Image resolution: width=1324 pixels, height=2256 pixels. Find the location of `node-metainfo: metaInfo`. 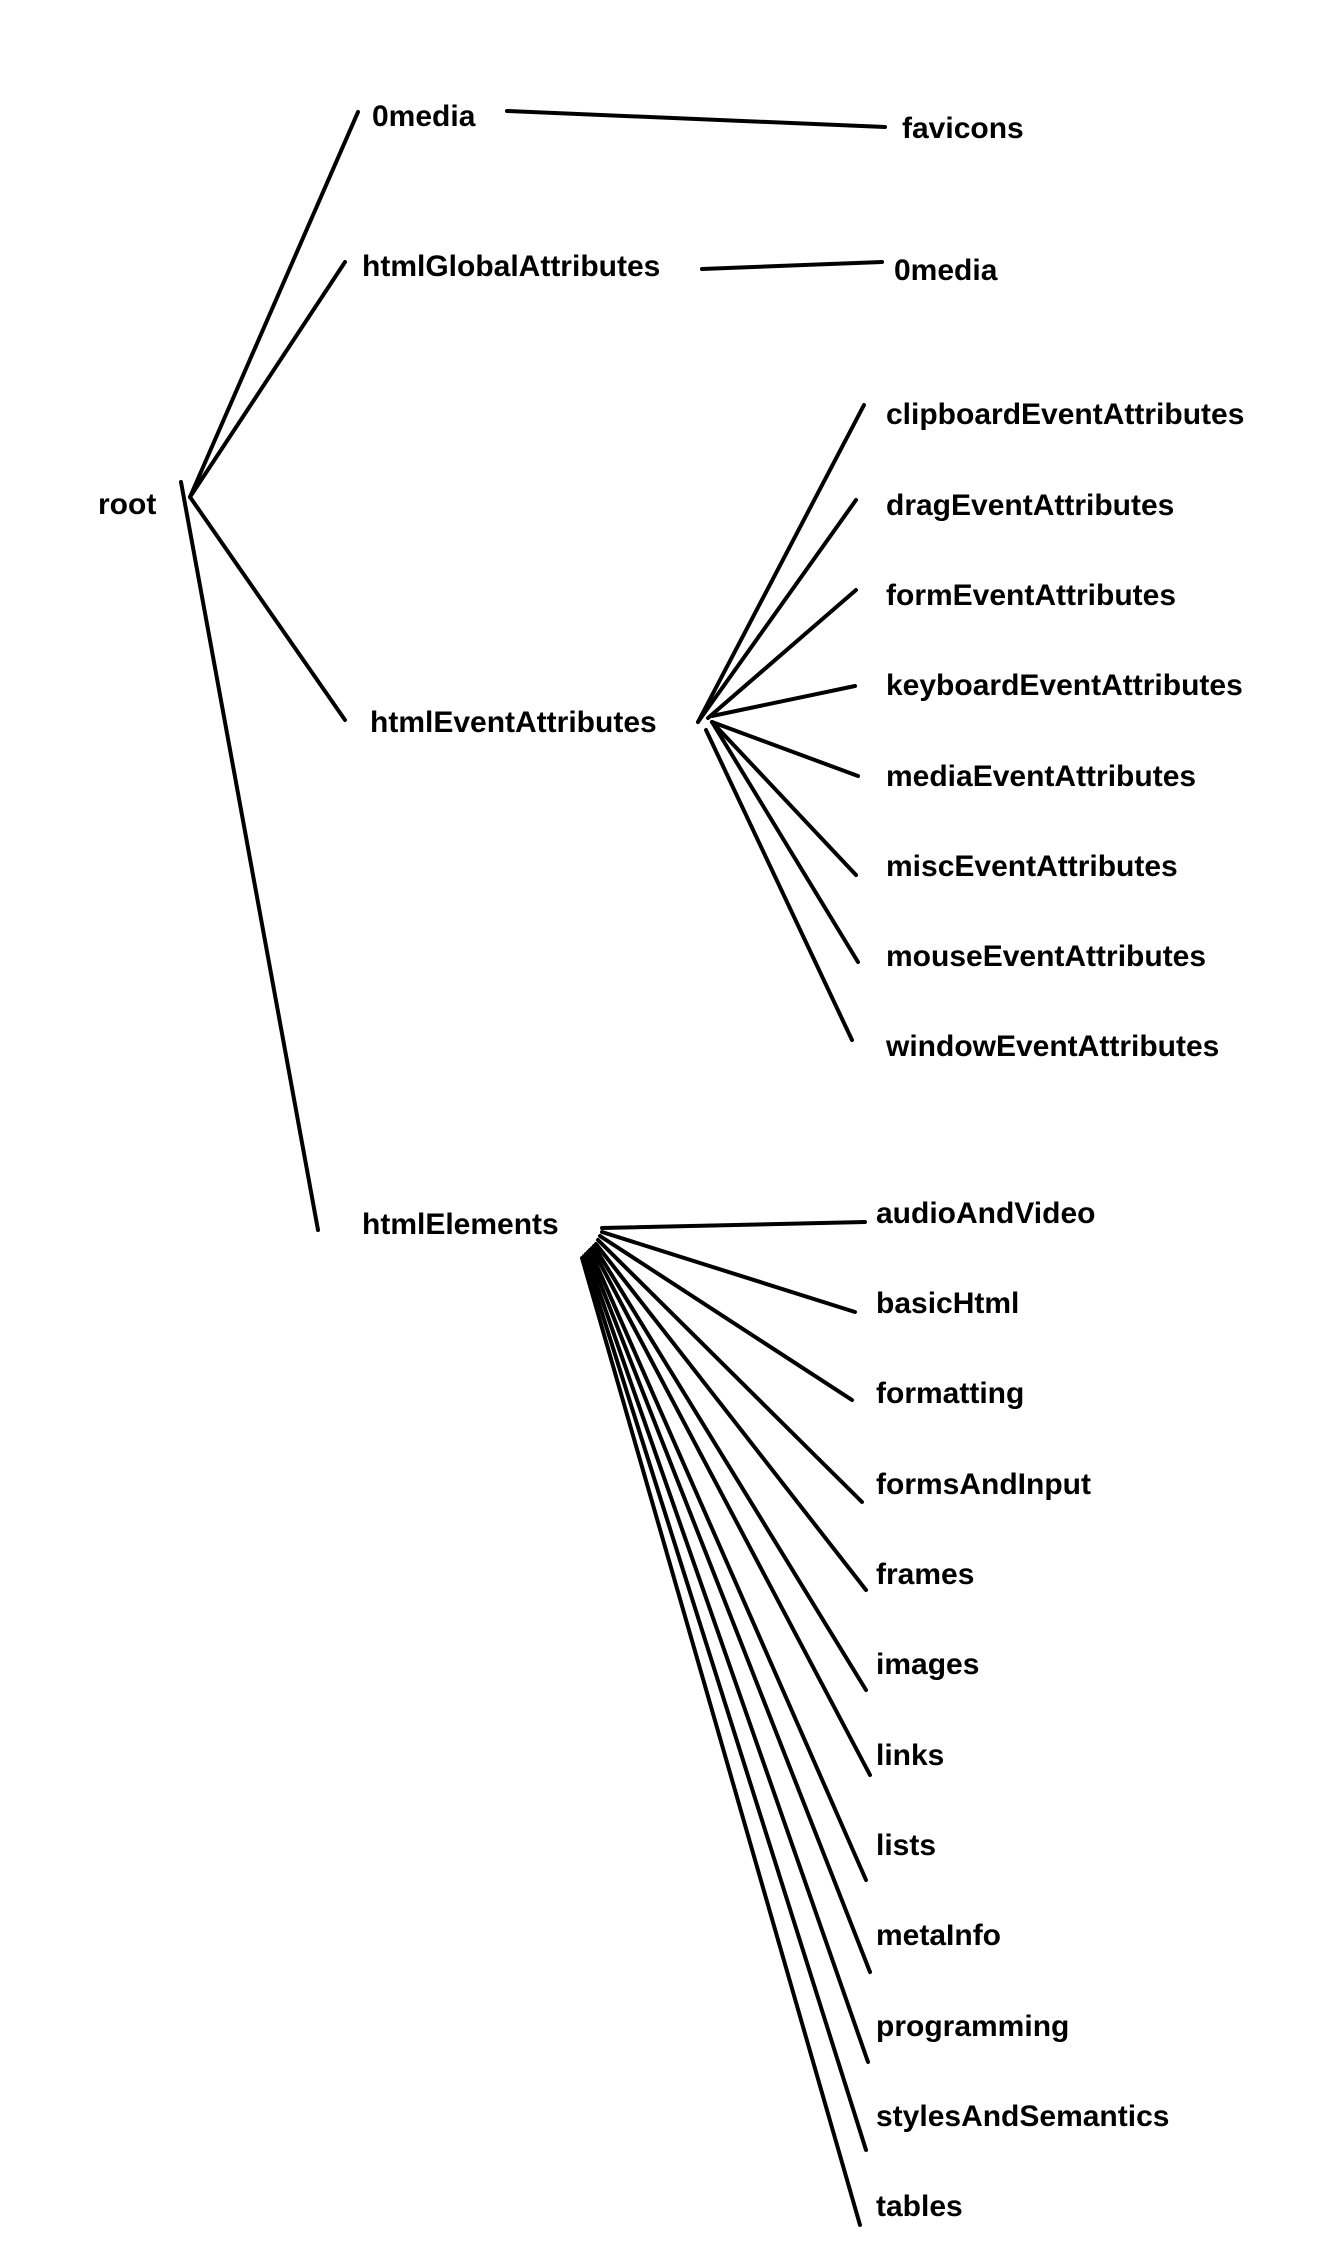

node-metainfo: metaInfo is located at coordinates (938, 1935).